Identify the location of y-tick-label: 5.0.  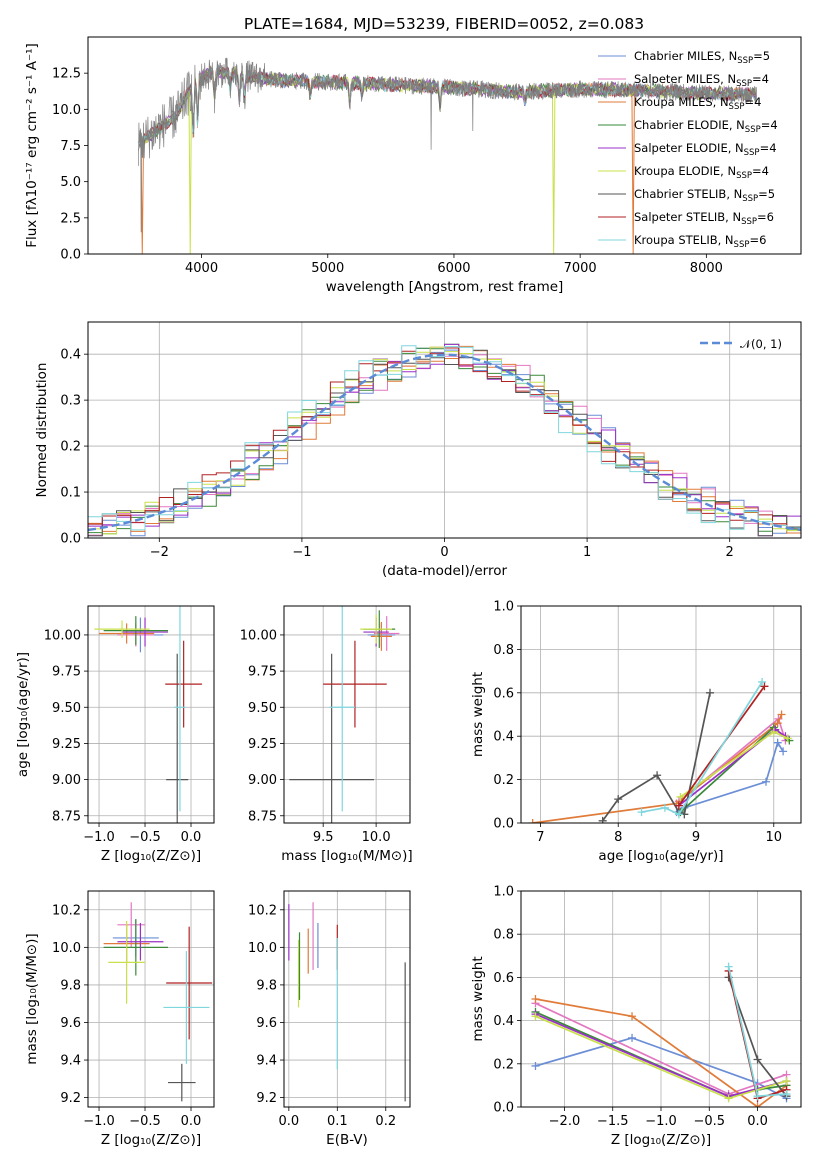
(70, 182).